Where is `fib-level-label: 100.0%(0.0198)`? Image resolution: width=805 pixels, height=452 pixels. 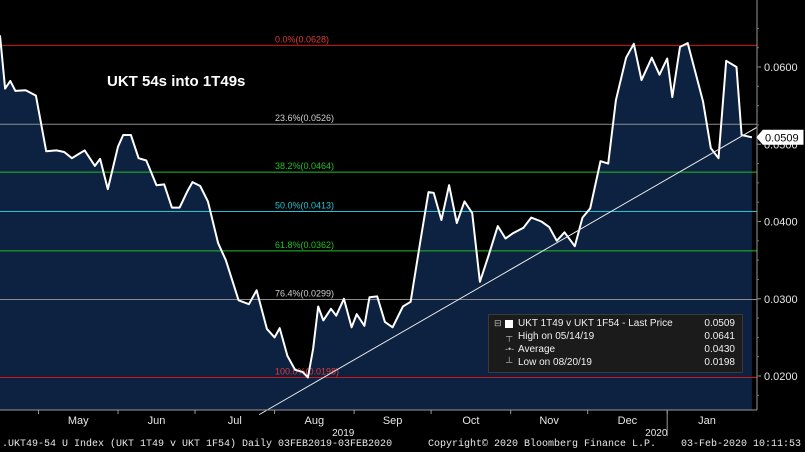 fib-level-label: 100.0%(0.0198) is located at coordinates (307, 372).